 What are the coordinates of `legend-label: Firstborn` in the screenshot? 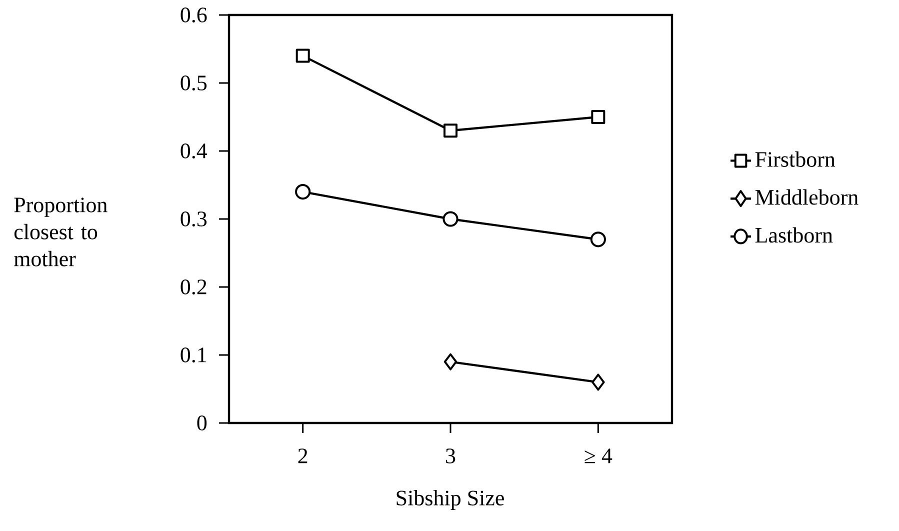 It's located at (795, 159).